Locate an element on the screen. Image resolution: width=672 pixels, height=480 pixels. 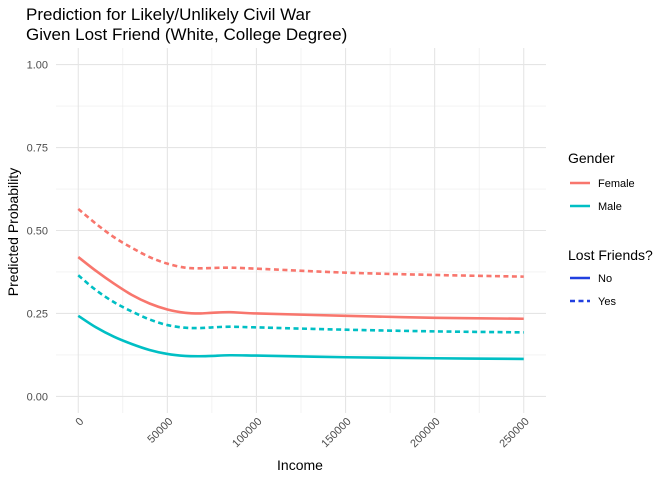
legend-label-yes: Yes is located at coordinates (607, 302).